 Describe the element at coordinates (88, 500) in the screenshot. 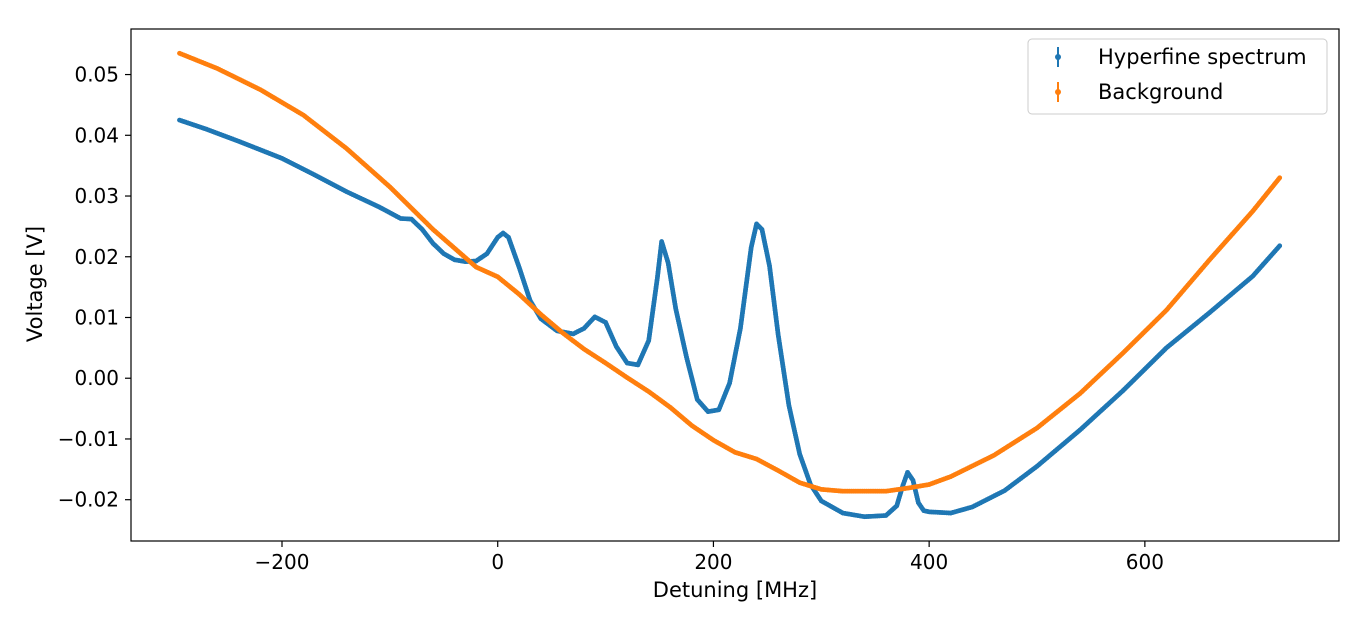

I see `y-tick-label: −0.02` at that location.